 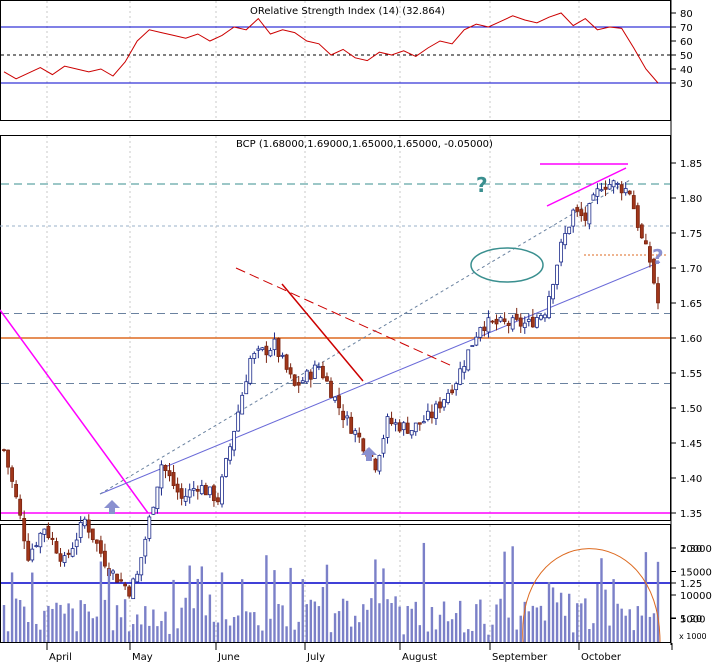 What do you see at coordinates (591, 595) in the screenshot?
I see `volume-highlight-arc` at bounding box center [591, 595].